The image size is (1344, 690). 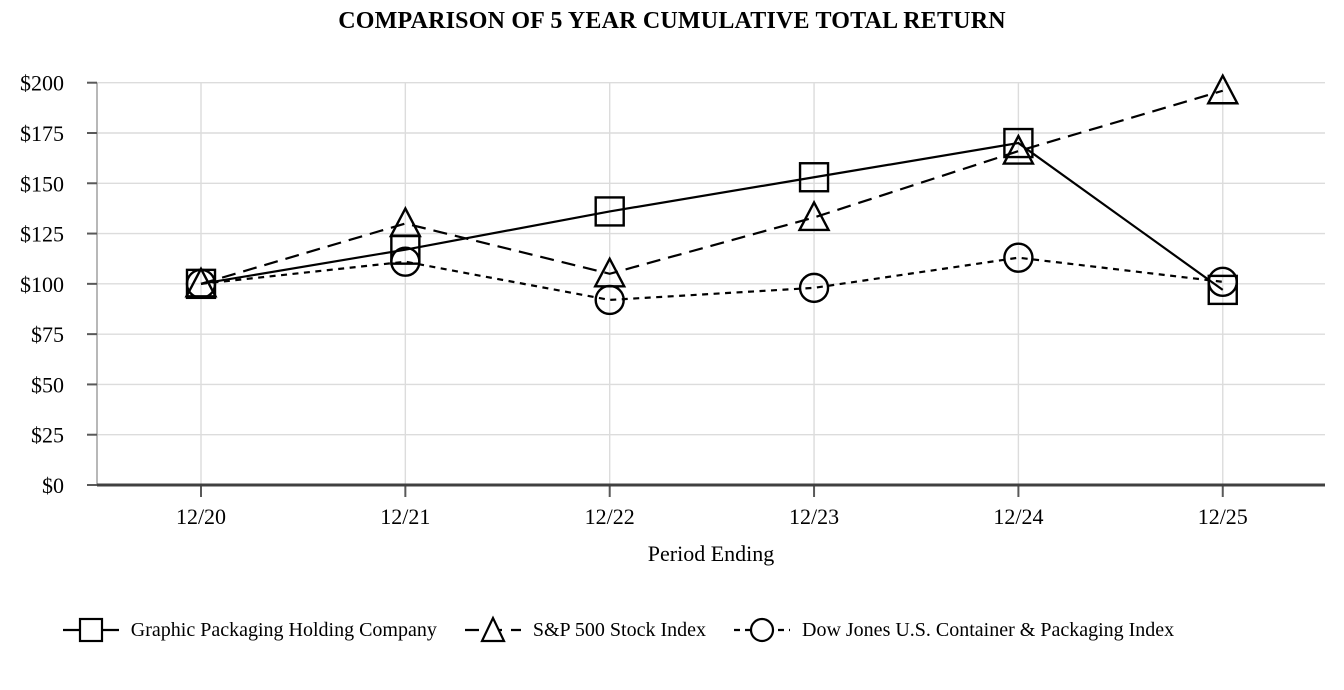 I want to click on svg-text: 12/22, so click(x=610, y=516).